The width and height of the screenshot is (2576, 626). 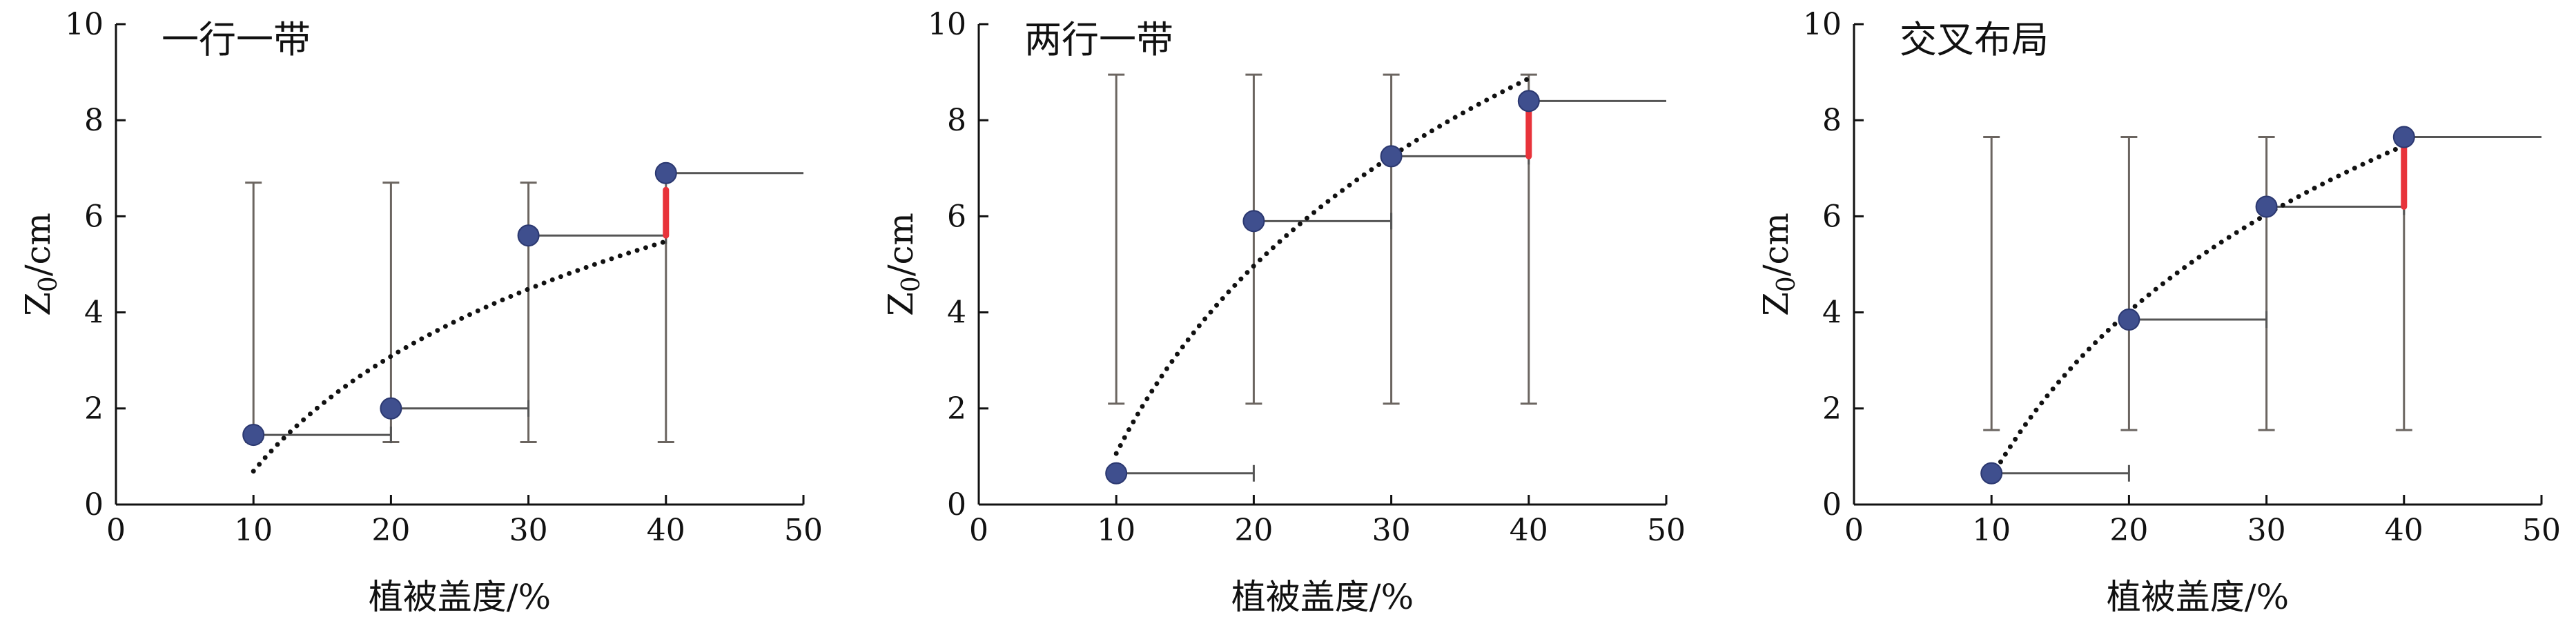 I want to click on panel-title: 一行一带, so click(x=236, y=39).